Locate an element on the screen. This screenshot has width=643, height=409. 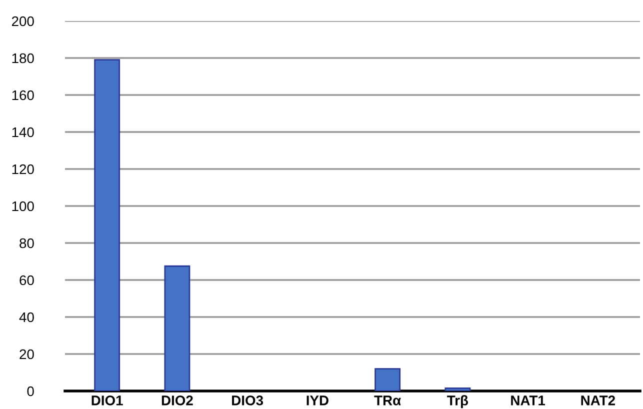
x-tick-label: NAT2 is located at coordinates (598, 401).